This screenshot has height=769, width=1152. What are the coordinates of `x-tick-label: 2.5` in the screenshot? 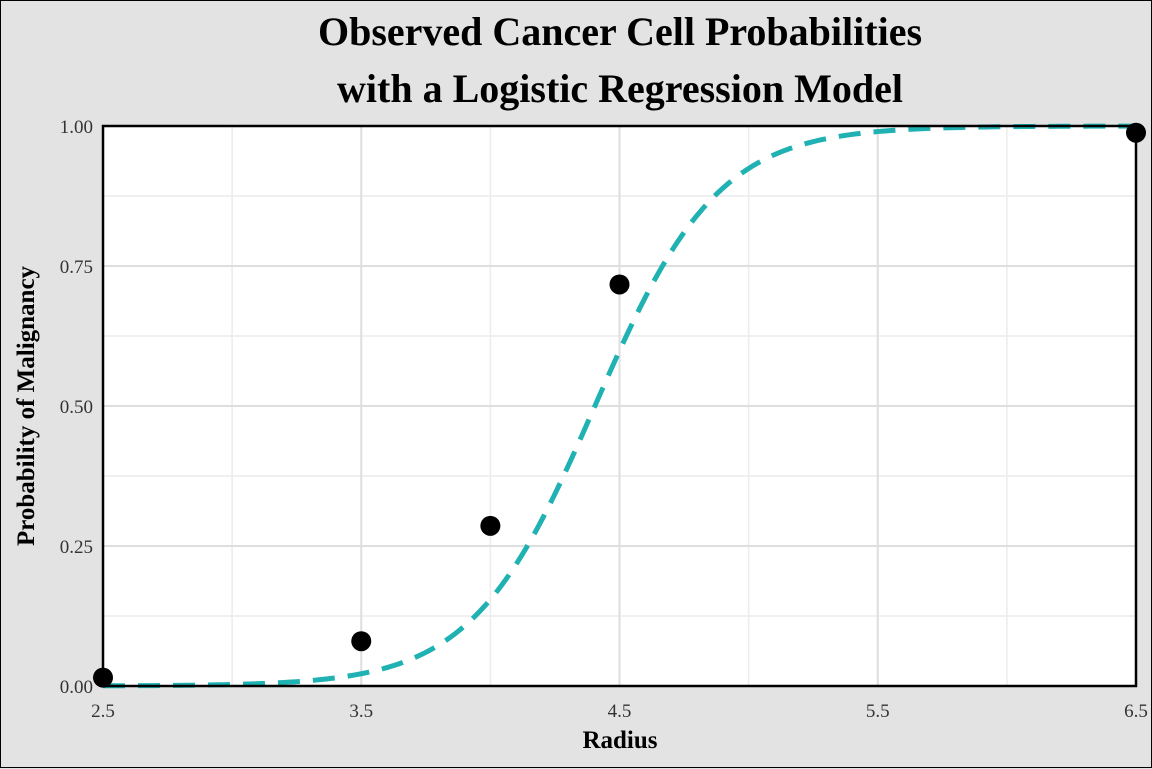 It's located at (103, 711).